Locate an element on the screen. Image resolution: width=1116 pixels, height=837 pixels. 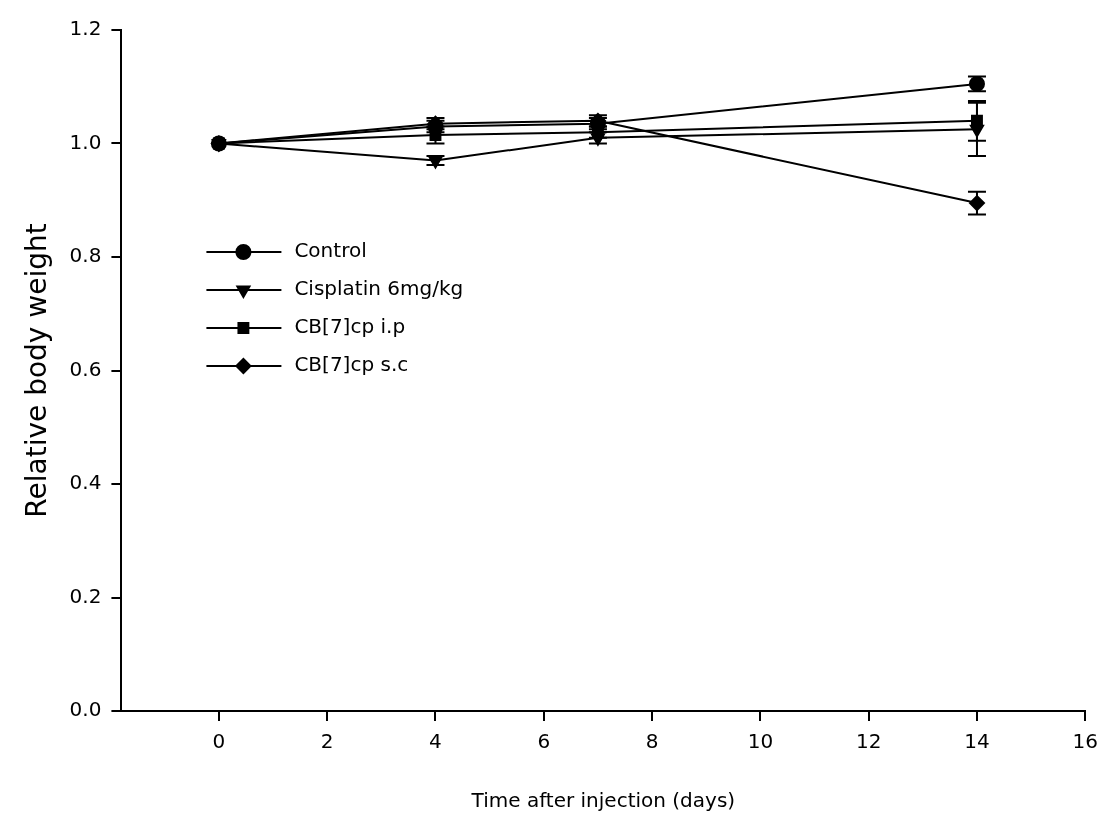
x-tick-label: 8 is located at coordinates (652, 741).